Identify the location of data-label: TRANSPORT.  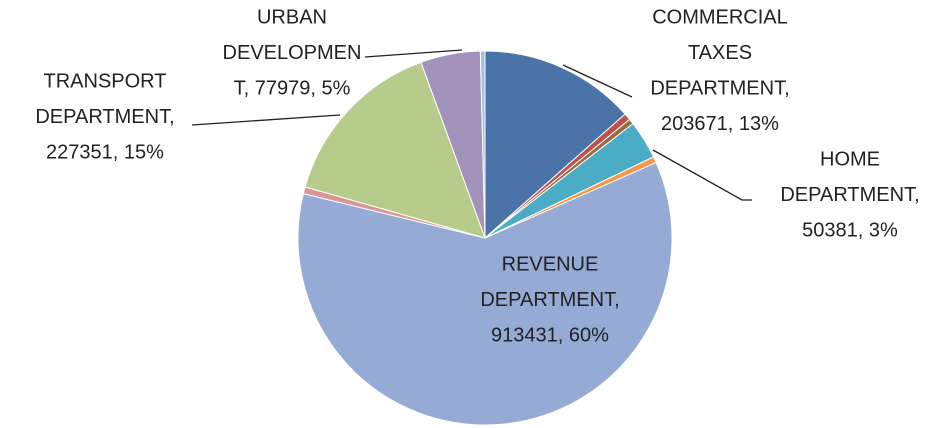
(105, 81).